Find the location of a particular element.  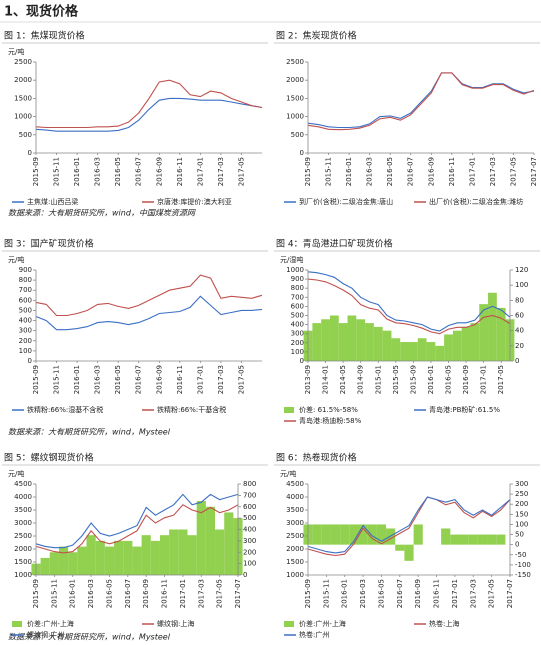

x-tick-label: 2015-11 is located at coordinates (326, 593).